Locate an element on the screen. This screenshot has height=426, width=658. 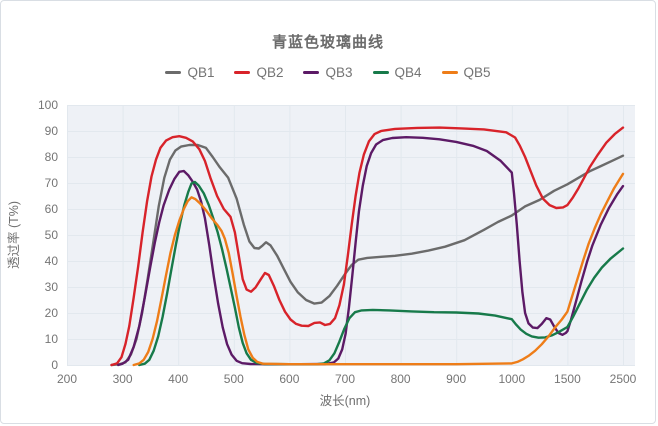
legend-swatch-QB1 is located at coordinates (173, 72).